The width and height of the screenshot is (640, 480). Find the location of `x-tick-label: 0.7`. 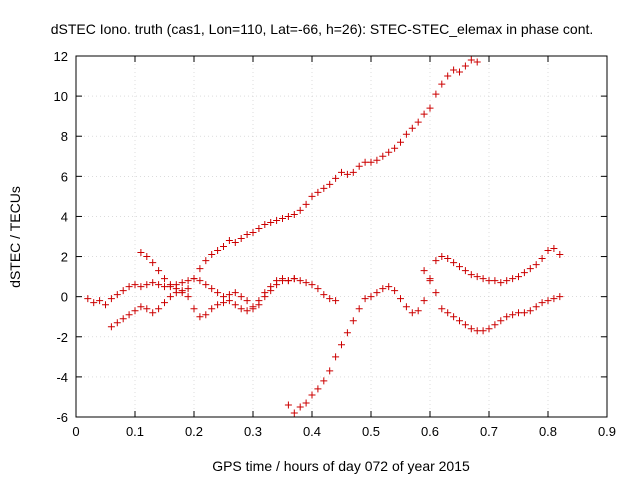

x-tick-label: 0.7 is located at coordinates (489, 431).